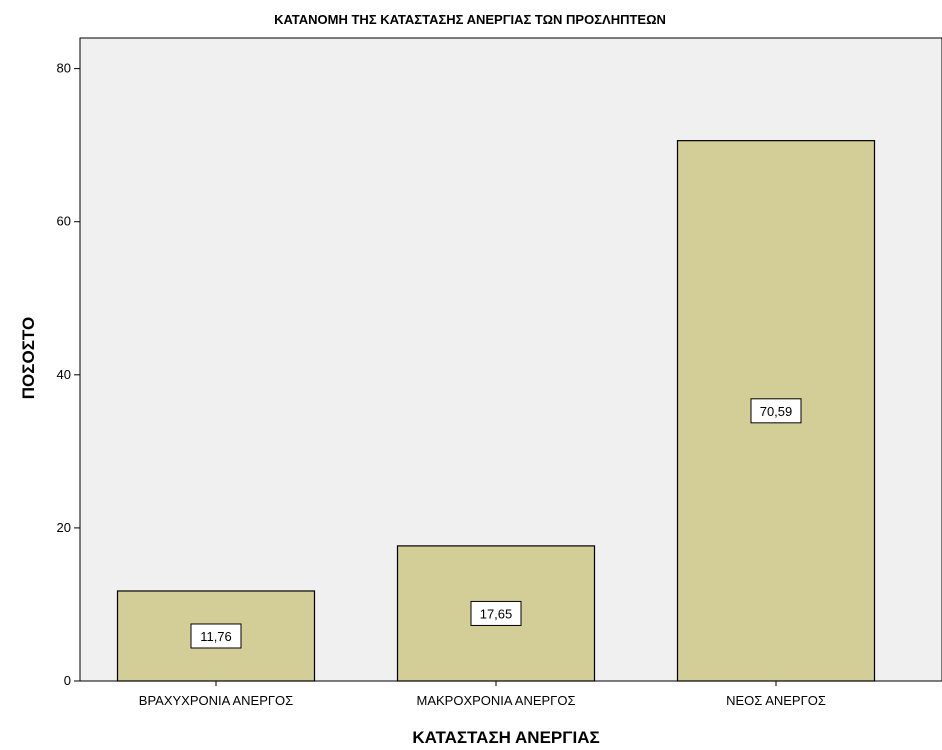 The image size is (942, 750). Describe the element at coordinates (64, 527) in the screenshot. I see `y-tick-label: 20` at that location.